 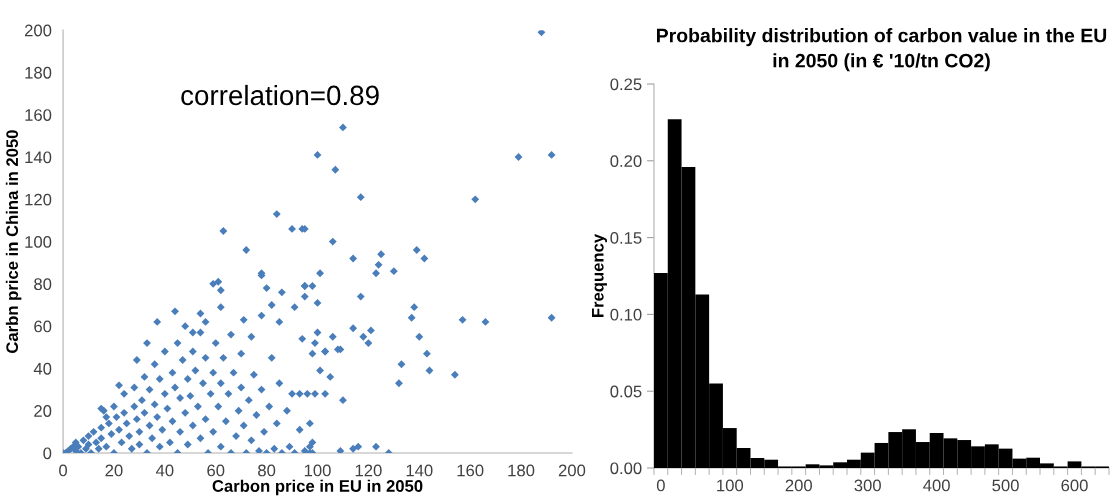 What do you see at coordinates (216, 470) in the screenshot?
I see `x-tick-label: 60` at bounding box center [216, 470].